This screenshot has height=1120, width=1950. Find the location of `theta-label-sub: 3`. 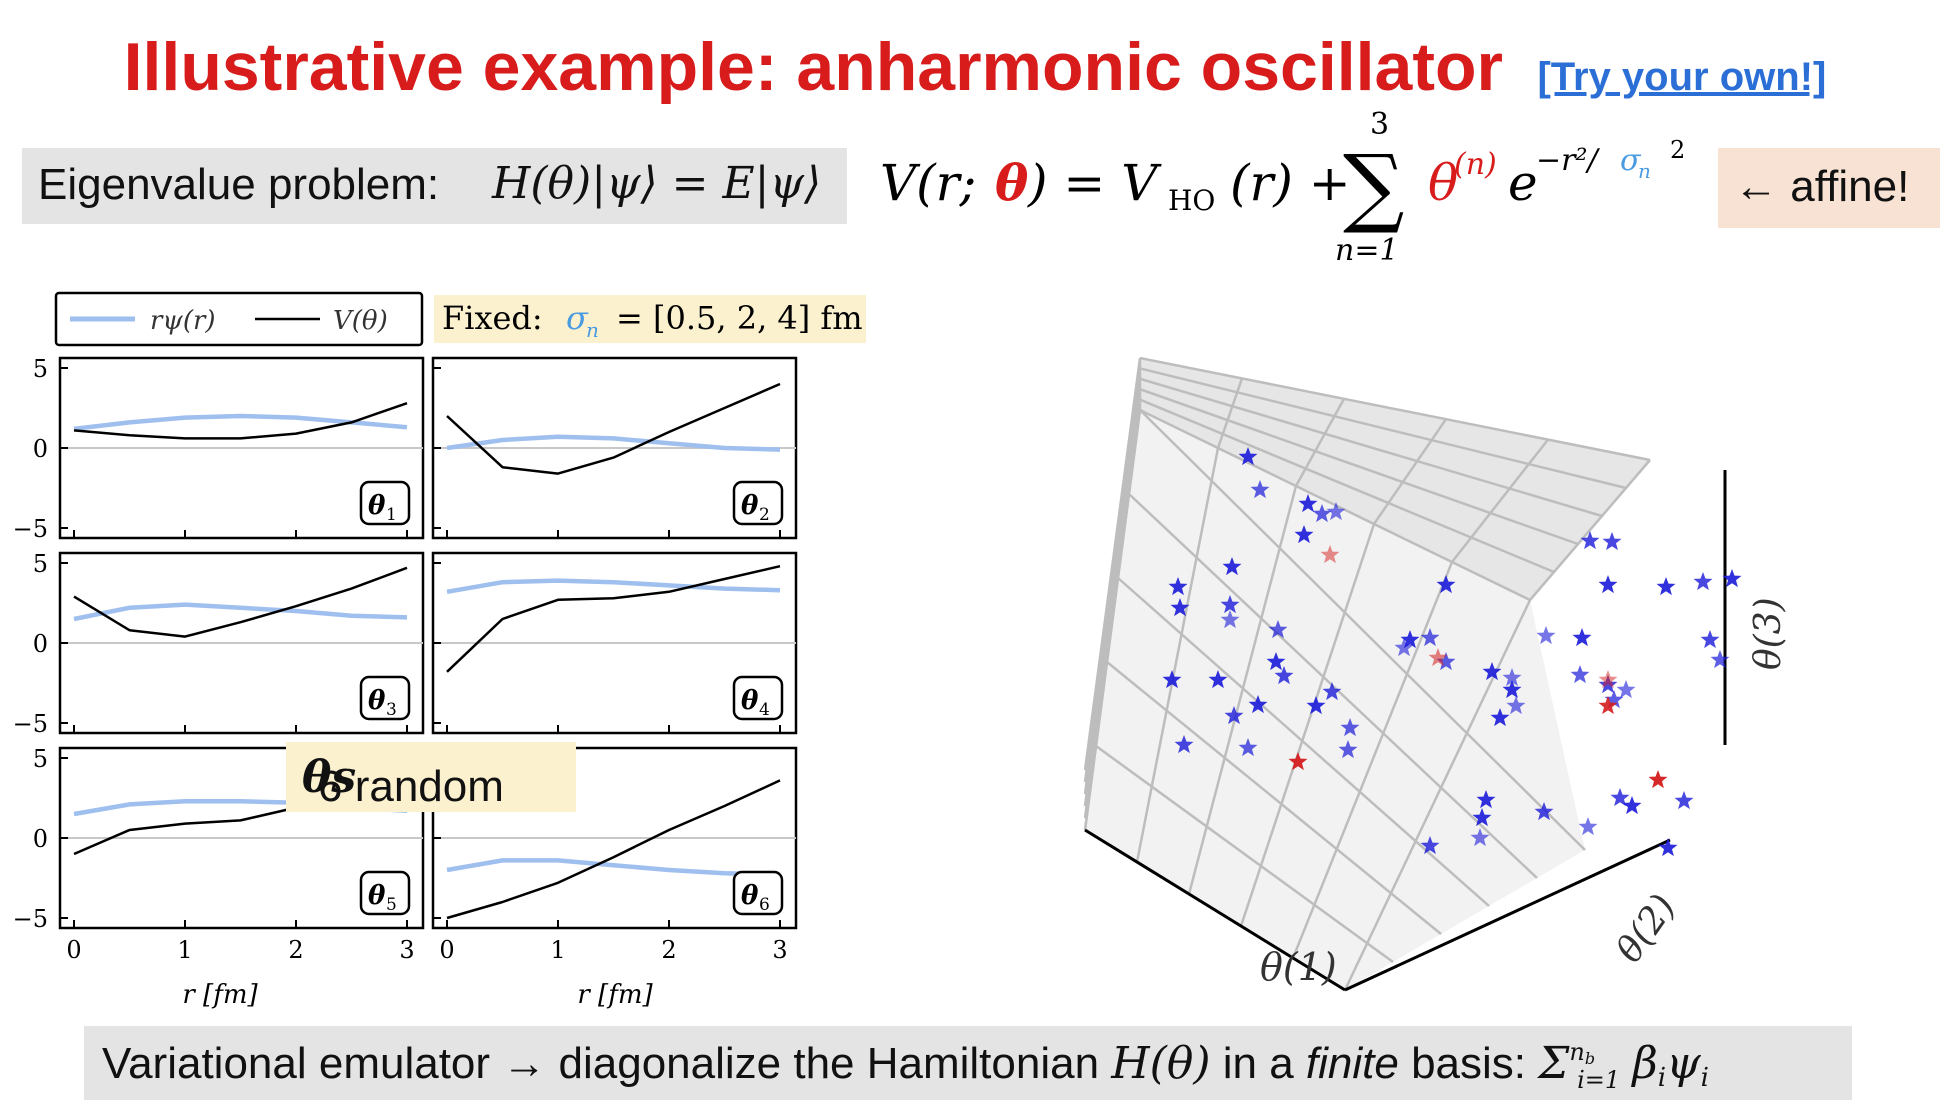

theta-label-sub: 3 is located at coordinates (391, 710).